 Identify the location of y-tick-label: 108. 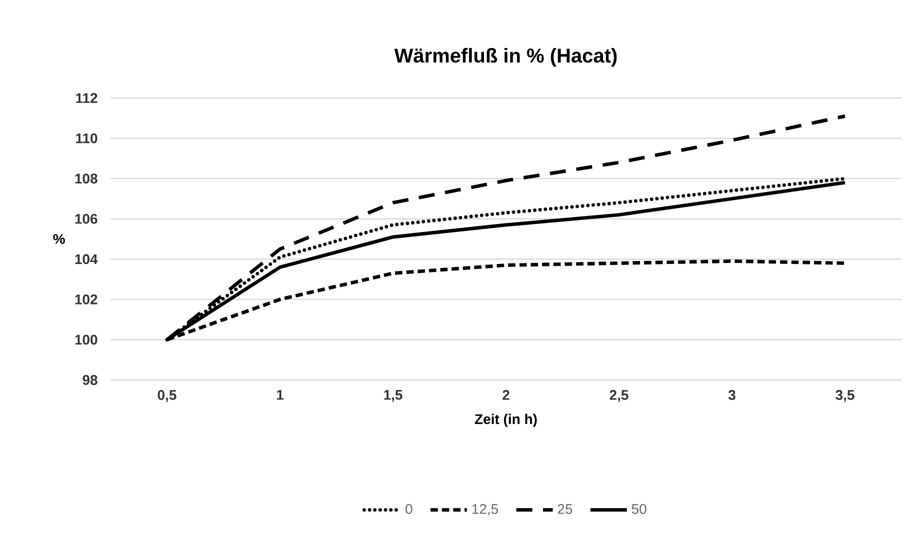
(86, 179).